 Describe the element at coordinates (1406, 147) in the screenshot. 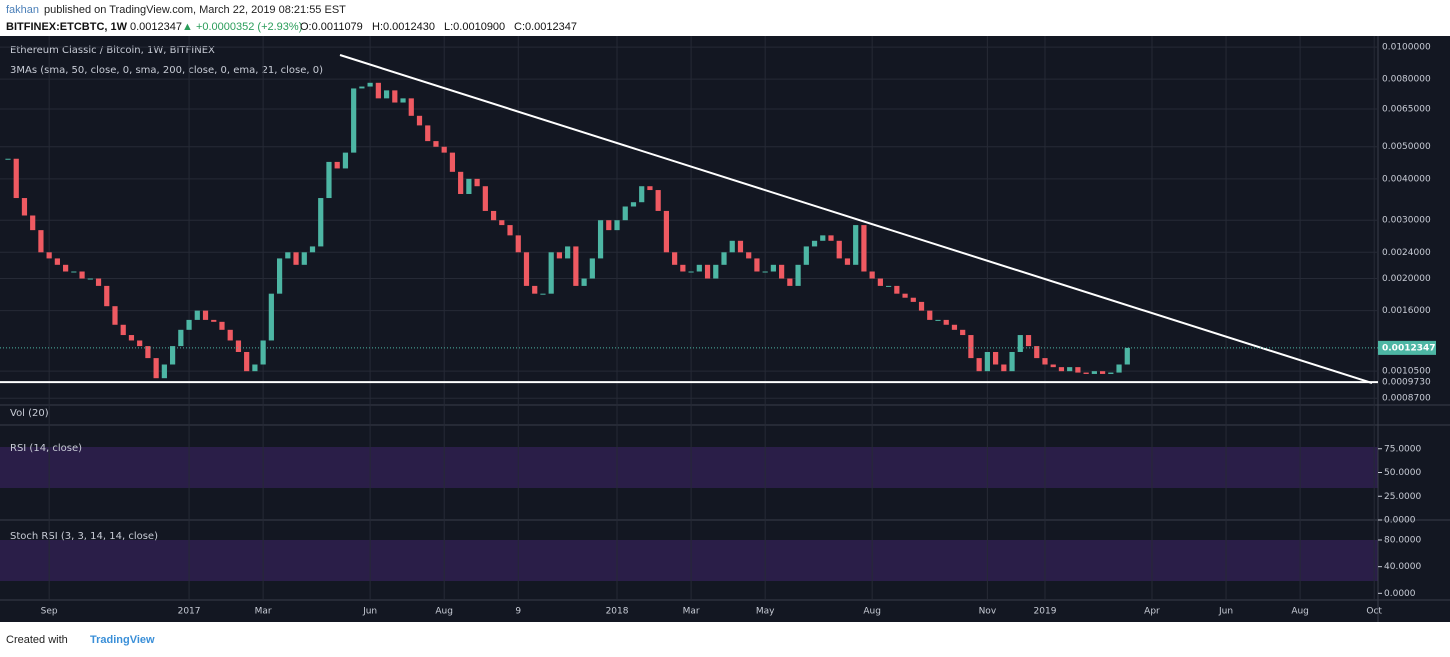

I see `y-tick-label: 0.0050000` at that location.